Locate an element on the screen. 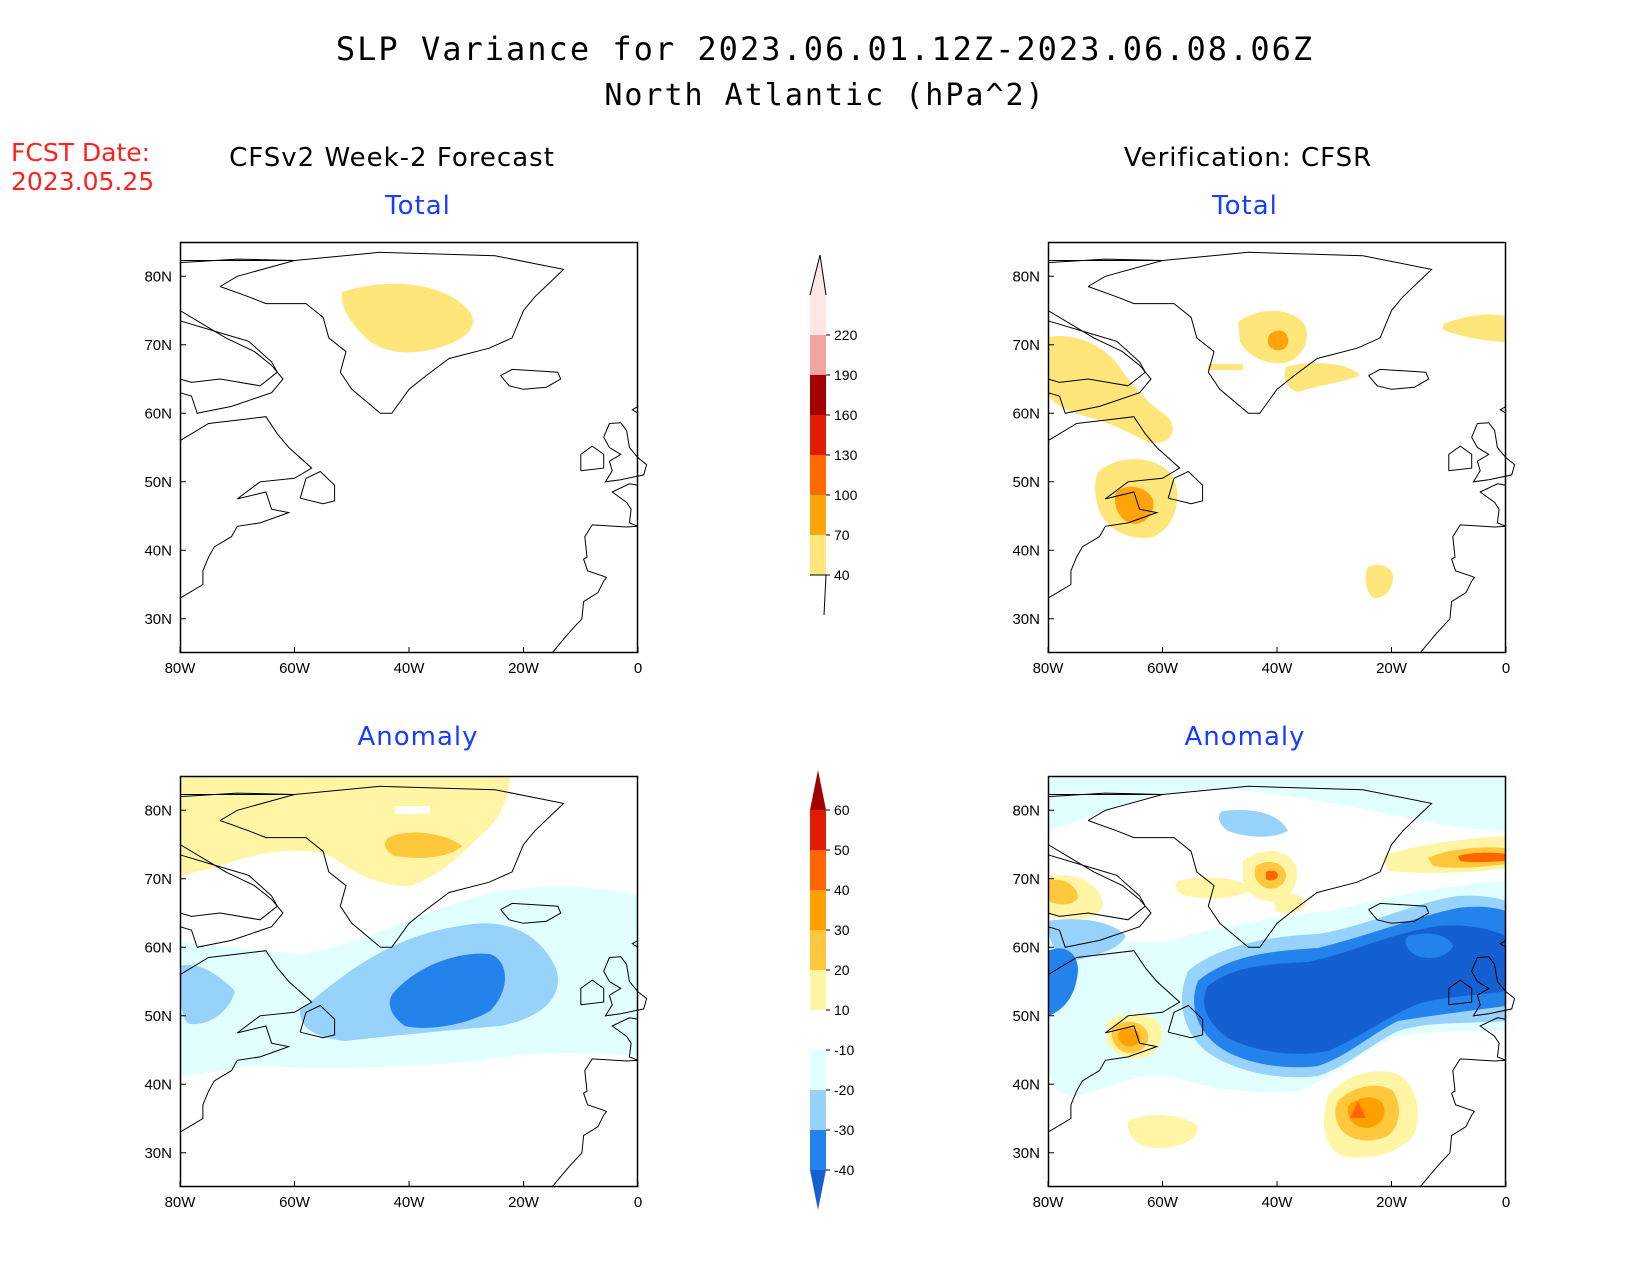 The image size is (1650, 1275). right-column-title: Verification: CFSR is located at coordinates (1248, 158).